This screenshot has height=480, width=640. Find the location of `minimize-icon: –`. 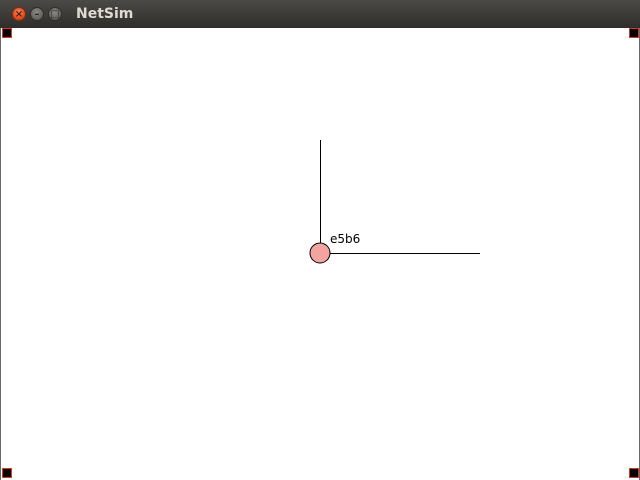

minimize-icon: – is located at coordinates (37, 14).